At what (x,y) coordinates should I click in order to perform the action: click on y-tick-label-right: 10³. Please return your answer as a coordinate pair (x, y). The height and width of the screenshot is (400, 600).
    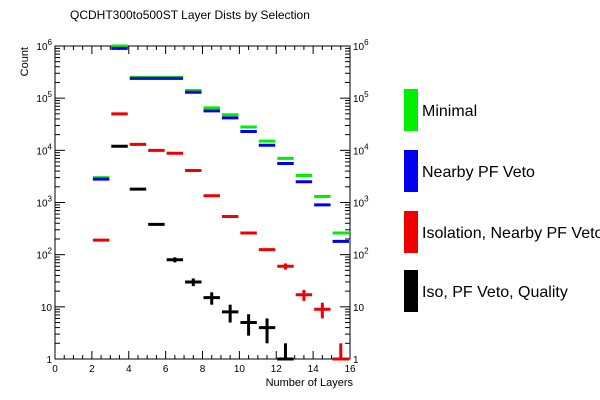
    Looking at the image, I should click on (361, 202).